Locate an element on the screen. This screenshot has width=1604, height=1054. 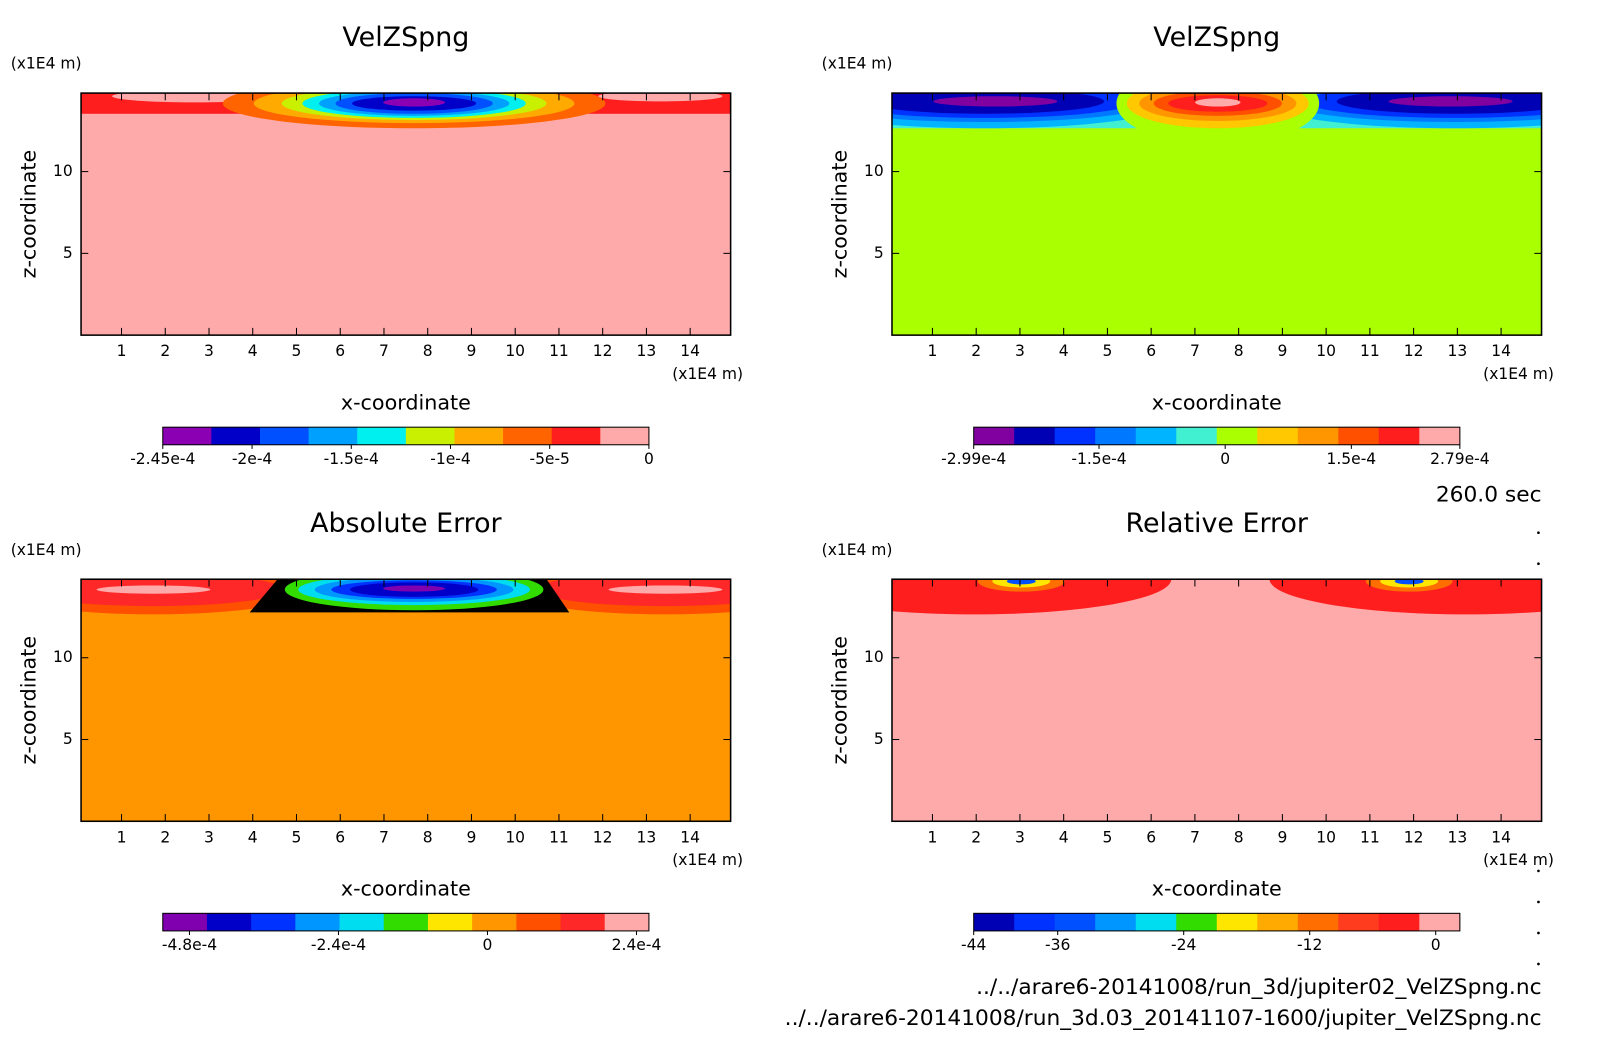
colorbar-tick-label: -5e-5 is located at coordinates (549, 459).